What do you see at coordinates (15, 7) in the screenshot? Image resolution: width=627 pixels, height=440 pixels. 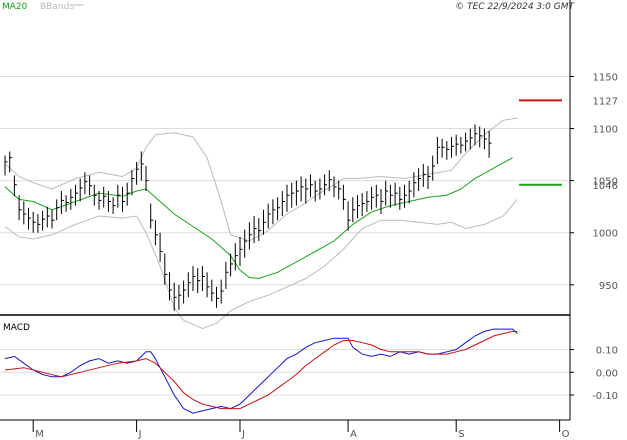 I see `ma20-legend: MA20` at bounding box center [15, 7].